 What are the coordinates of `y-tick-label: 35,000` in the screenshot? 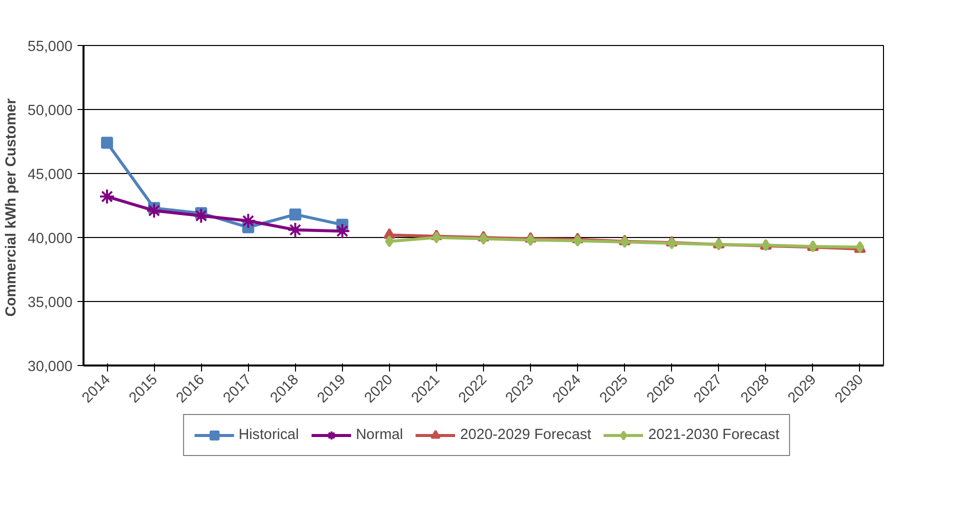 It's located at (50, 303).